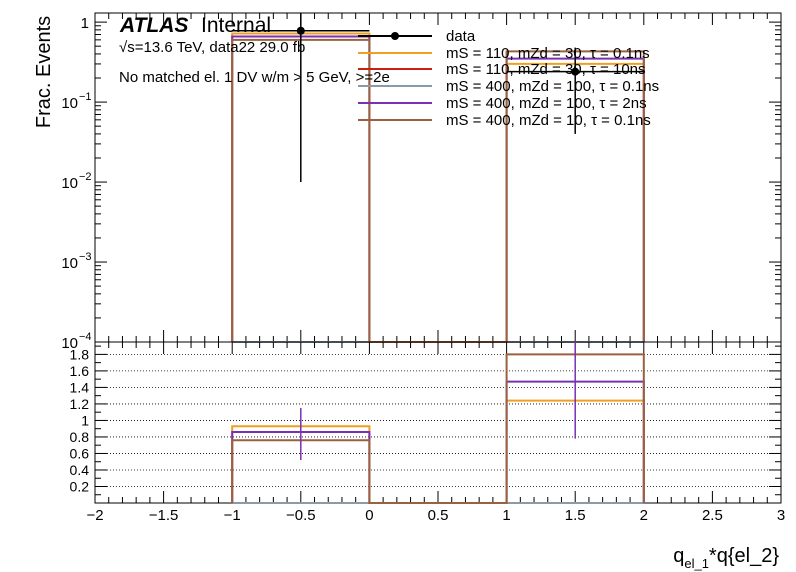  I want to click on legend-label: data, so click(461, 36).